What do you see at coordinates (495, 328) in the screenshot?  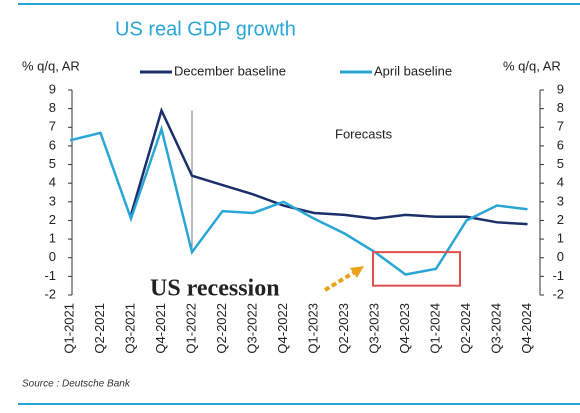 I see `x-tick-label: Q3-2024` at bounding box center [495, 328].